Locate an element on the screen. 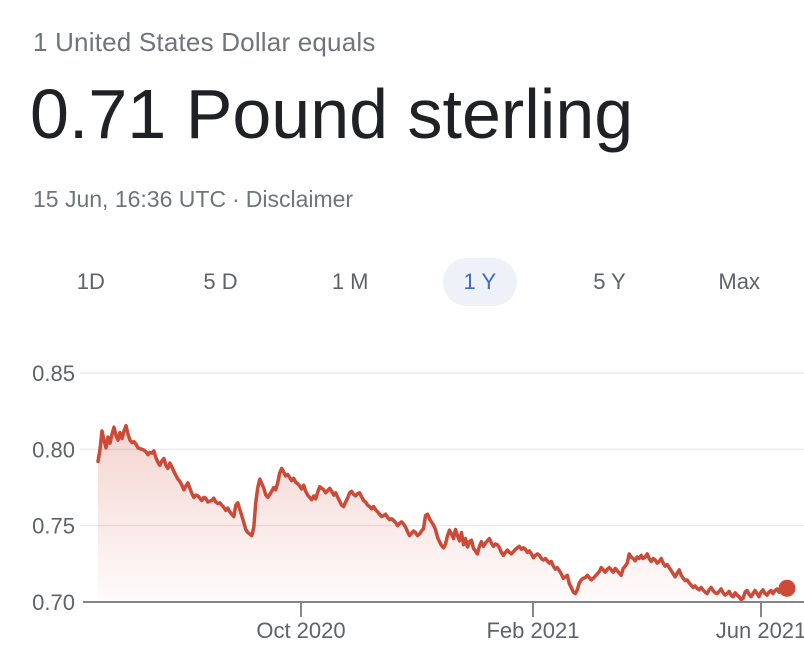 Image resolution: width=804 pixels, height=660 pixels. conversion-result: 0.71 Pound sterling is located at coordinates (332, 114).